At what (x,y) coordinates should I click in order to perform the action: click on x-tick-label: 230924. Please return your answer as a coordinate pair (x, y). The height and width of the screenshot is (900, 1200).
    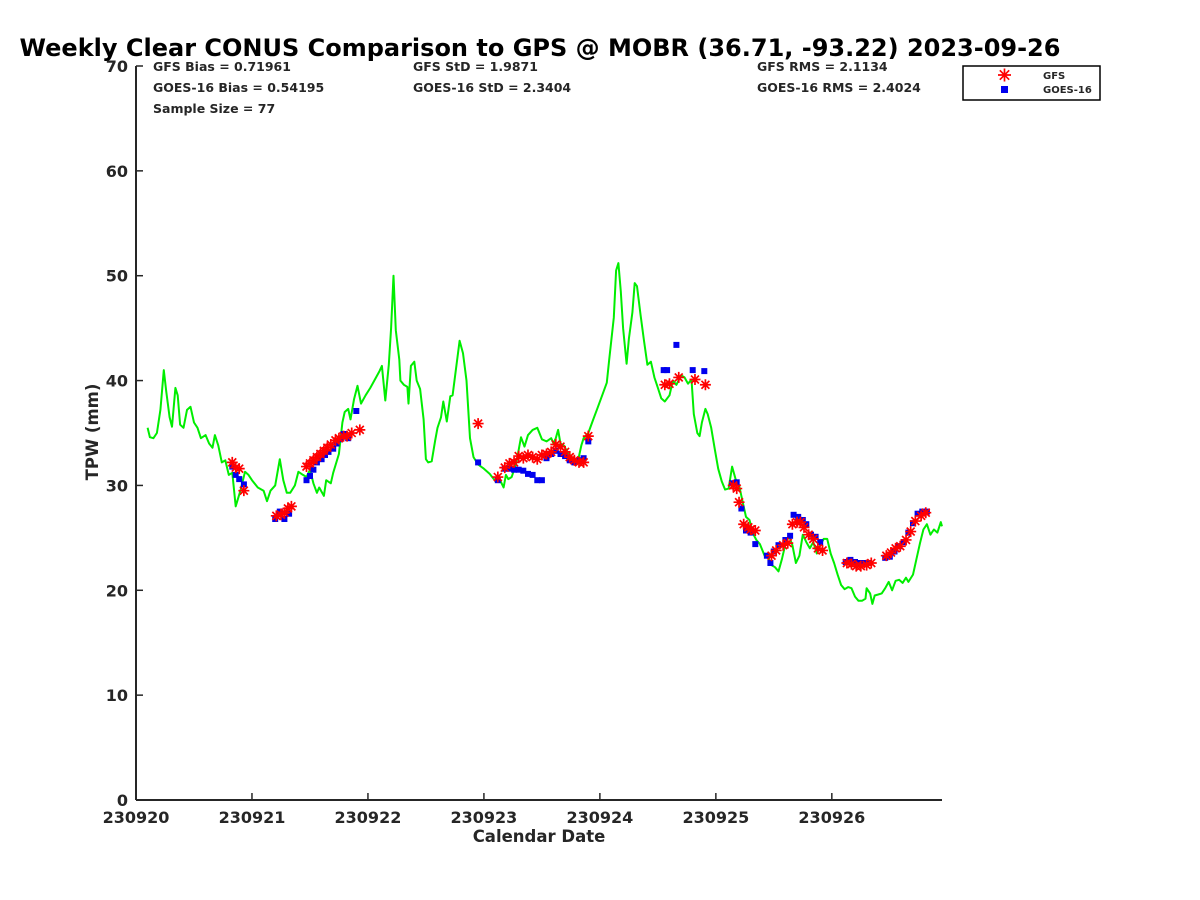
    Looking at the image, I should click on (599, 817).